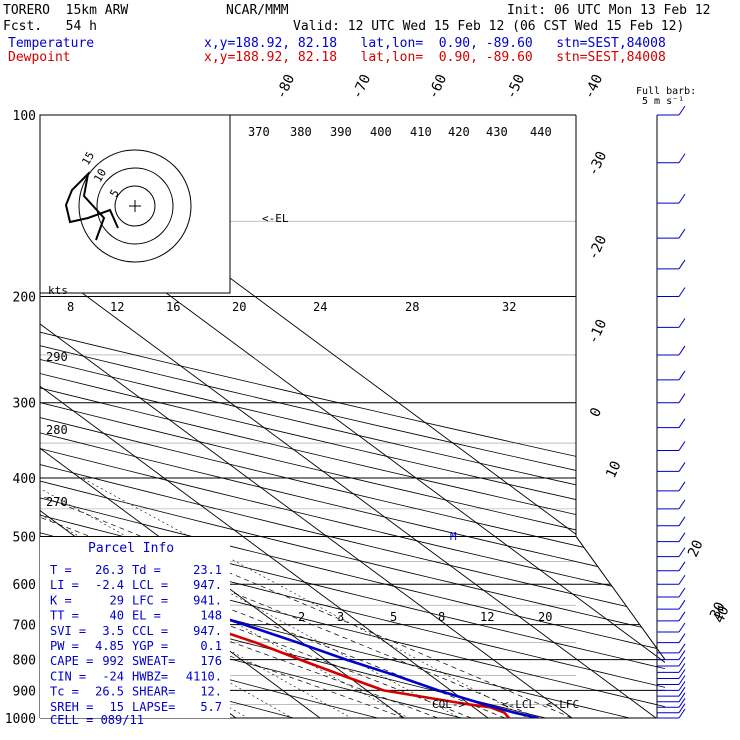 This screenshot has height=740, width=740. What do you see at coordinates (541, 132) in the screenshot?
I see `theta-tick-label: 440` at bounding box center [541, 132].